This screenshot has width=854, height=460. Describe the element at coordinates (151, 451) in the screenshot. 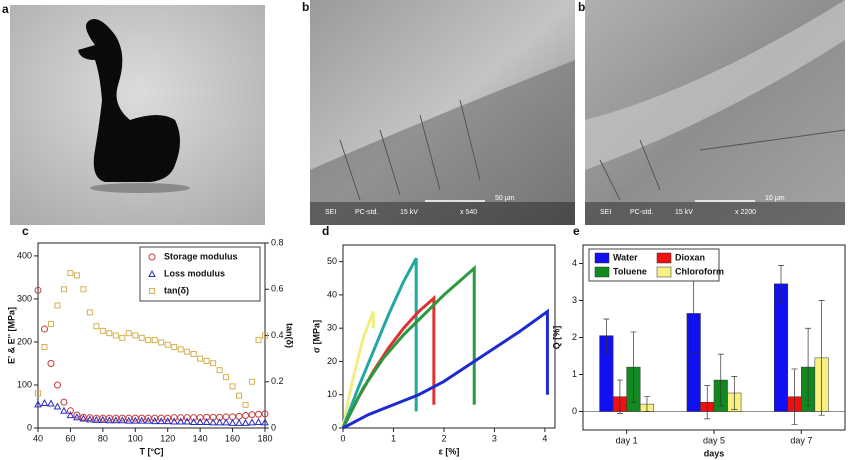

I see `x-axis-title: T [°C]` at that location.